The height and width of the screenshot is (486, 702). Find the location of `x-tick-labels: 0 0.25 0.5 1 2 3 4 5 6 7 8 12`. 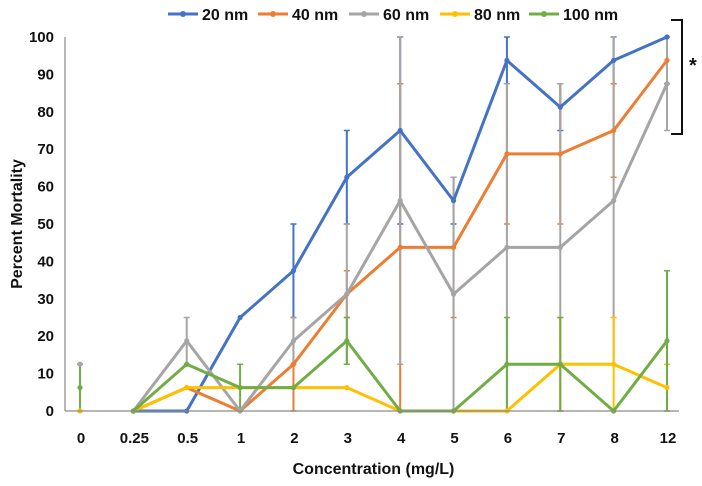

x-tick-labels: 0 0.25 0.5 1 2 3 4 5 6 7 8 12 is located at coordinates (377, 438).